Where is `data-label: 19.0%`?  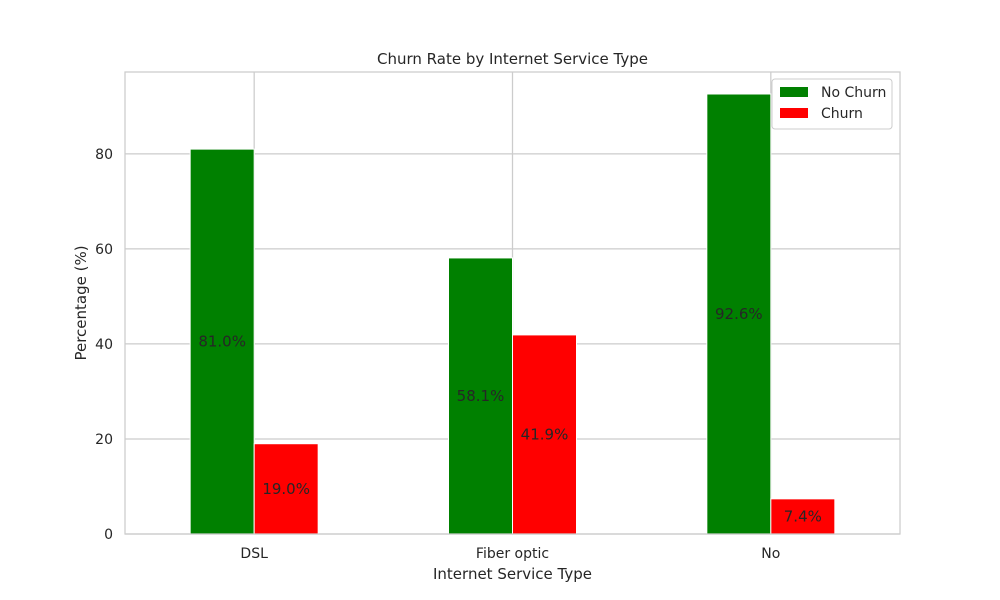
data-label: 19.0% is located at coordinates (286, 489).